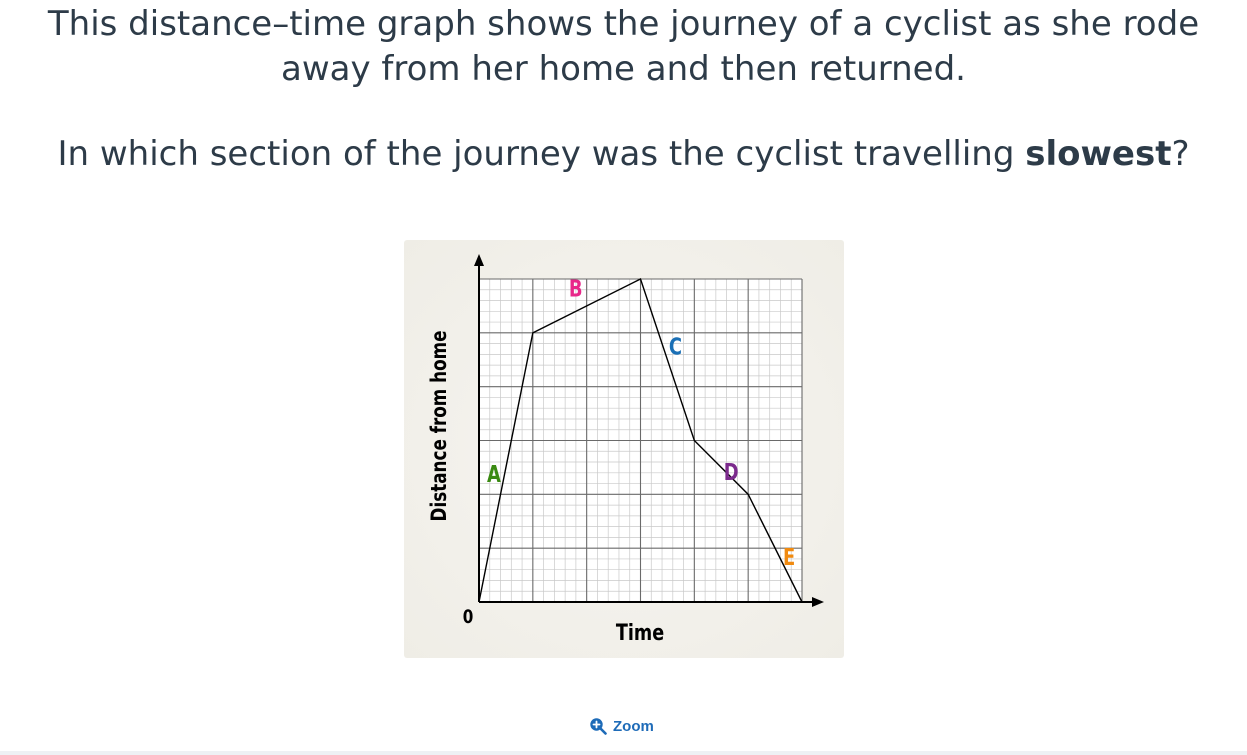  What do you see at coordinates (494, 474) in the screenshot?
I see `section-label-a: A` at bounding box center [494, 474].